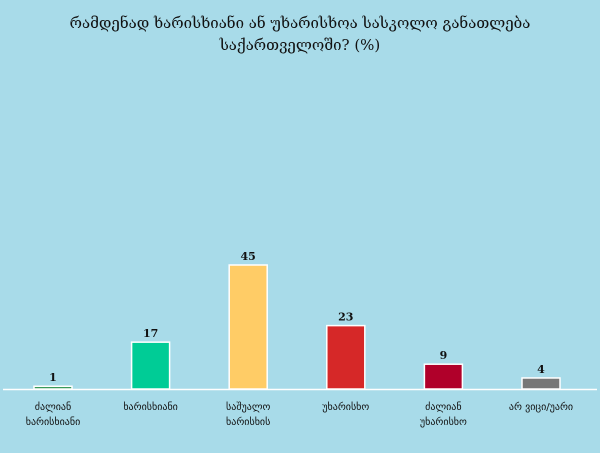 This screenshot has width=600, height=453. I want to click on value-label-1: 1, so click(53, 377).